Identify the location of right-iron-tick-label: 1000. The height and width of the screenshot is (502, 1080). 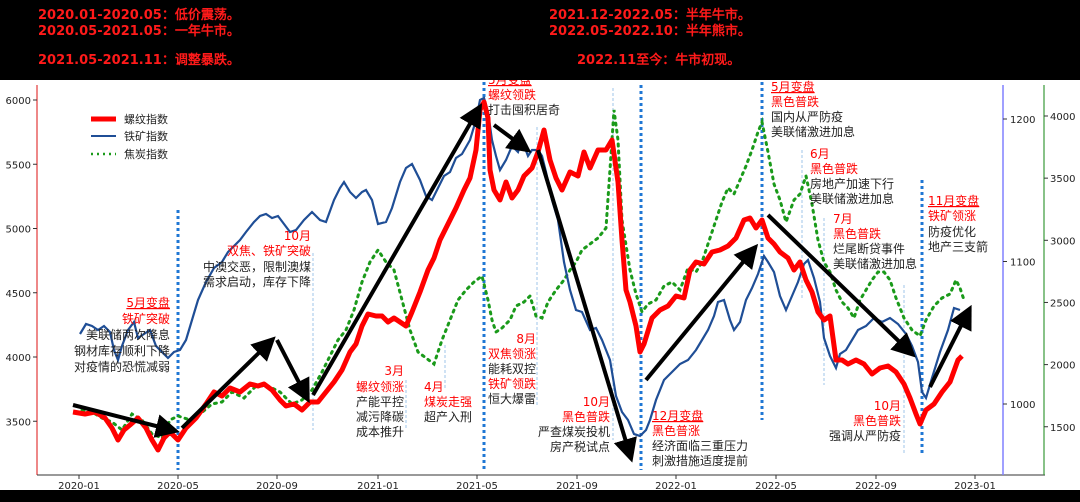
(1022, 405).